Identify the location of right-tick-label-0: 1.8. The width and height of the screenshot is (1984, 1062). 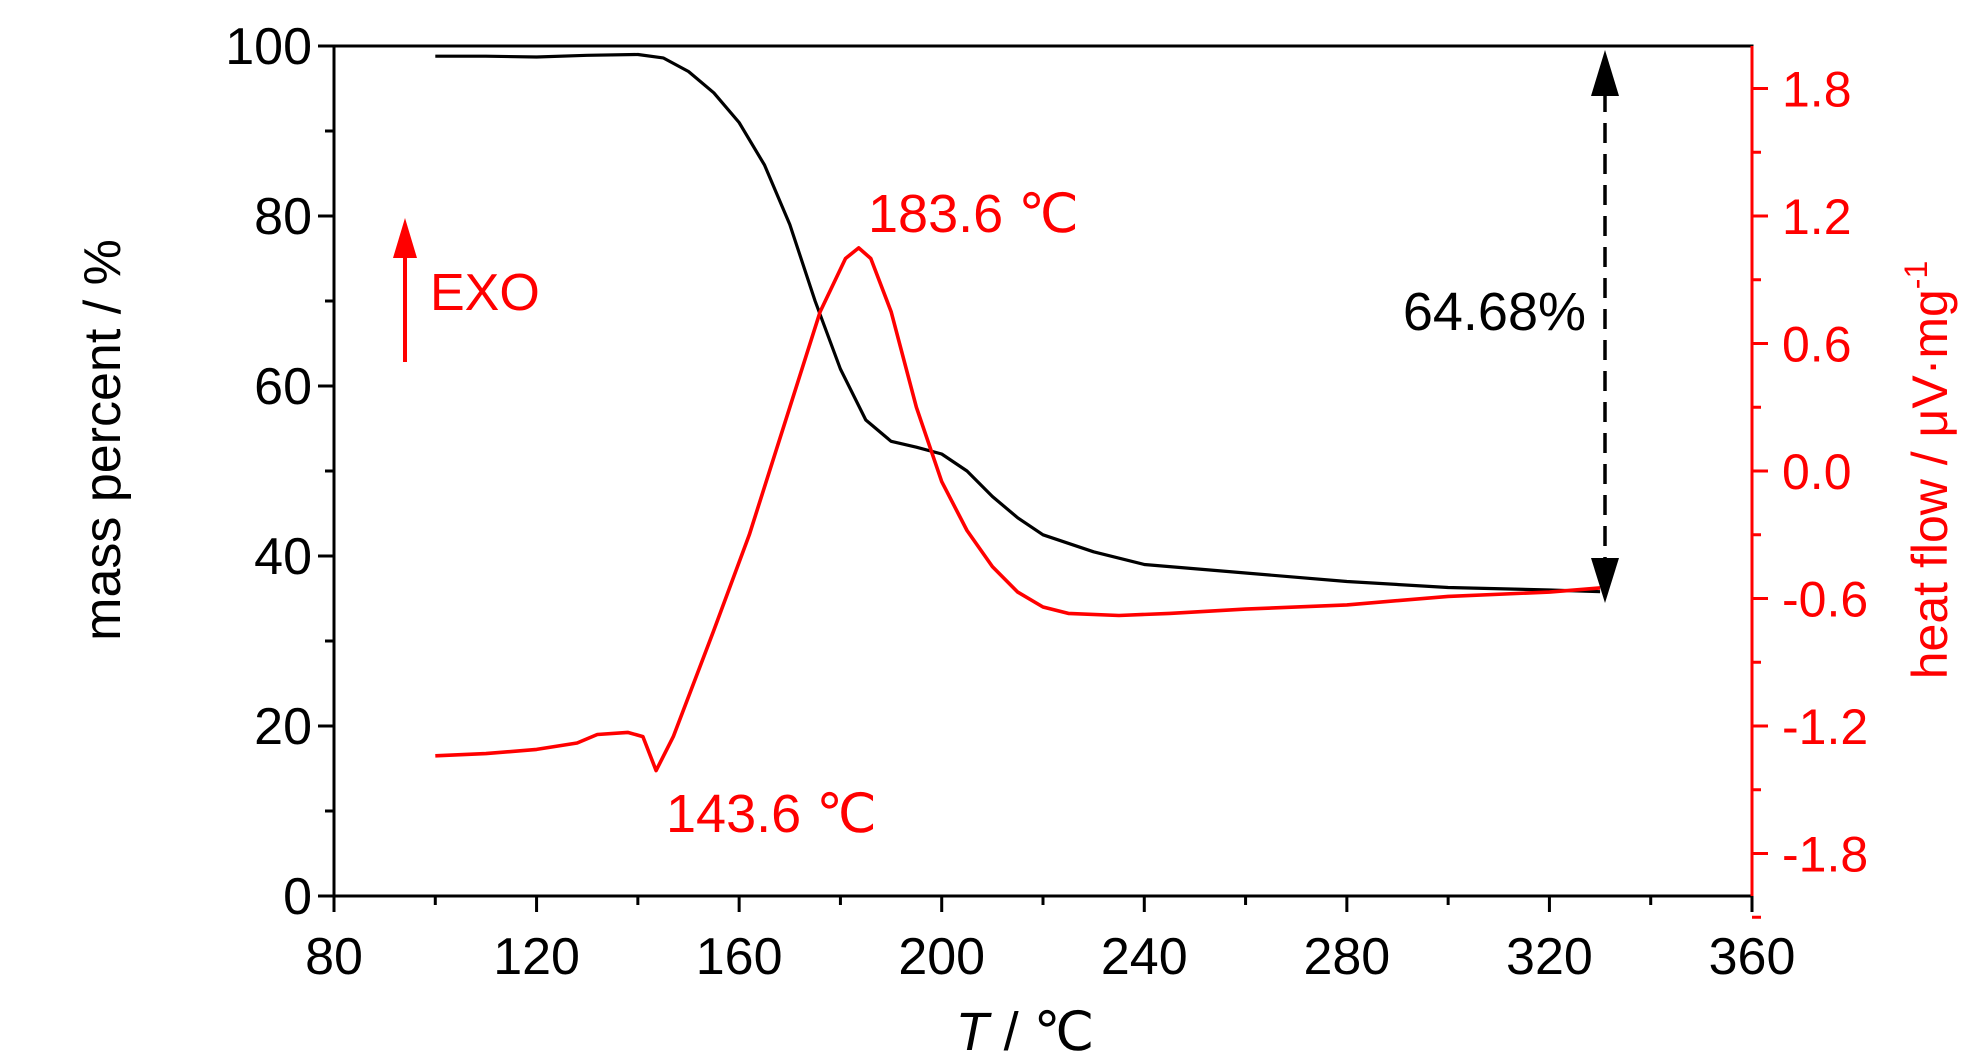
(1817, 90).